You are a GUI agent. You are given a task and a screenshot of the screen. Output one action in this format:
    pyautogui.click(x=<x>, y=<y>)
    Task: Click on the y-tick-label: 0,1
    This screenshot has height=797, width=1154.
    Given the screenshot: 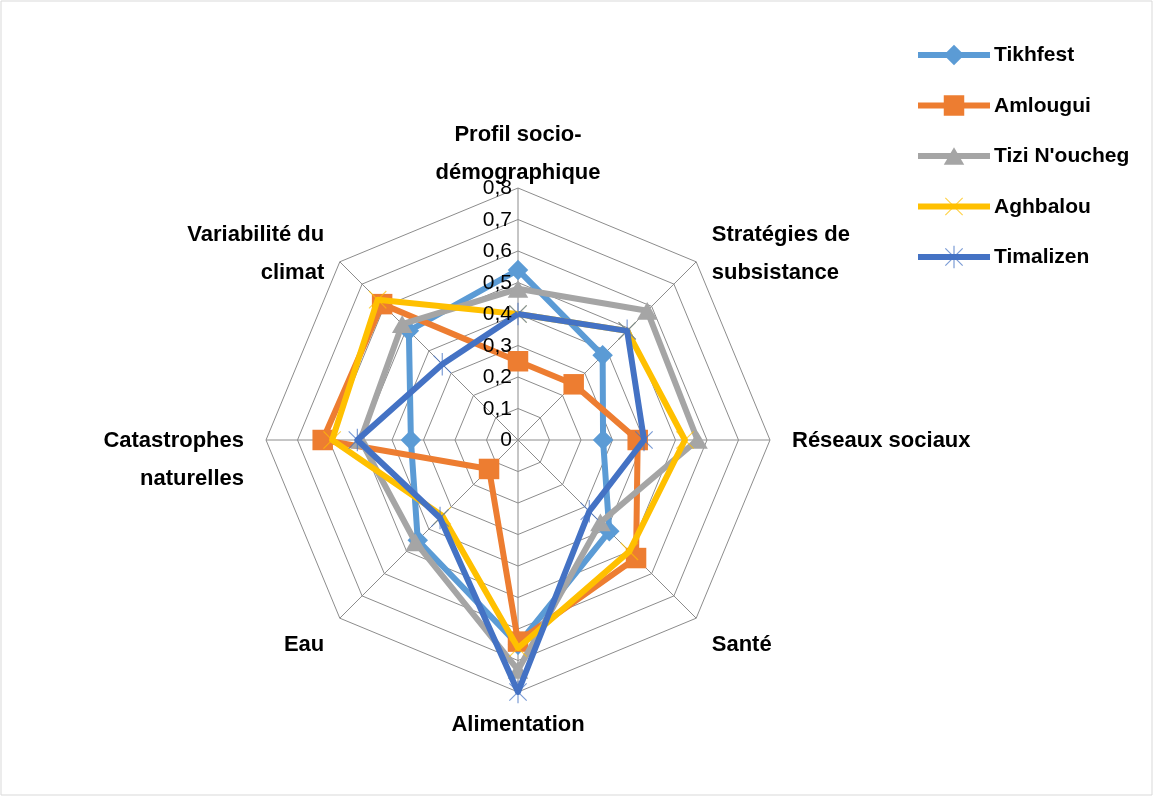 What is the action you would take?
    pyautogui.click(x=497, y=407)
    